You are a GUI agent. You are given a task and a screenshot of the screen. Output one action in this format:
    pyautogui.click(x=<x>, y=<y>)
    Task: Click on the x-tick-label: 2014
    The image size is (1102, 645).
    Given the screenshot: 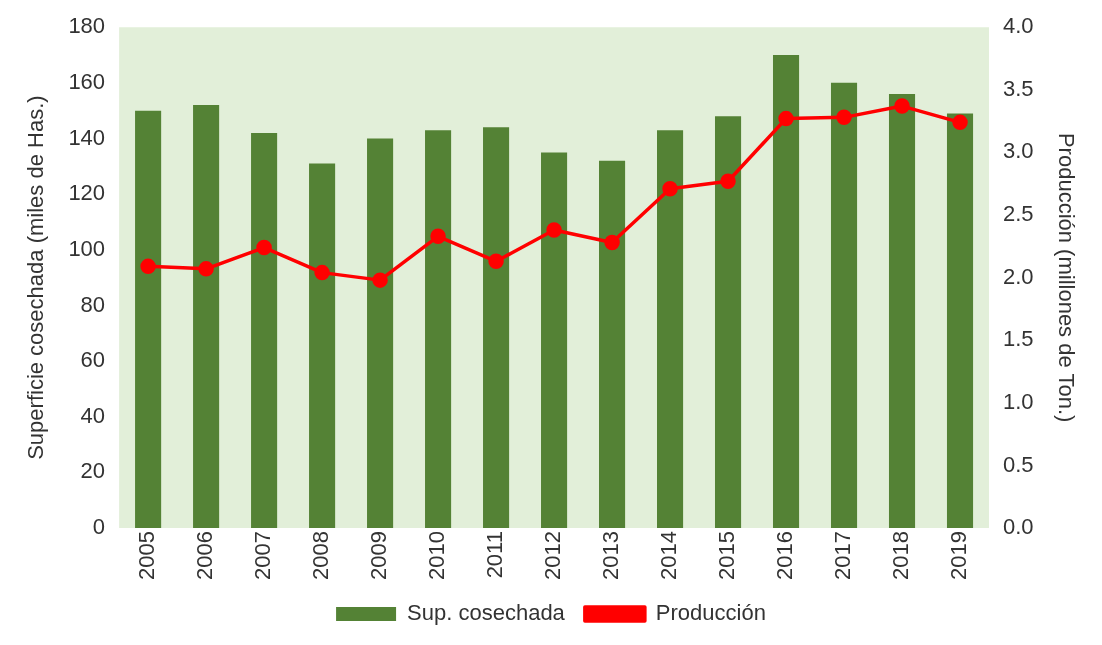 What is the action you would take?
    pyautogui.click(x=669, y=556)
    